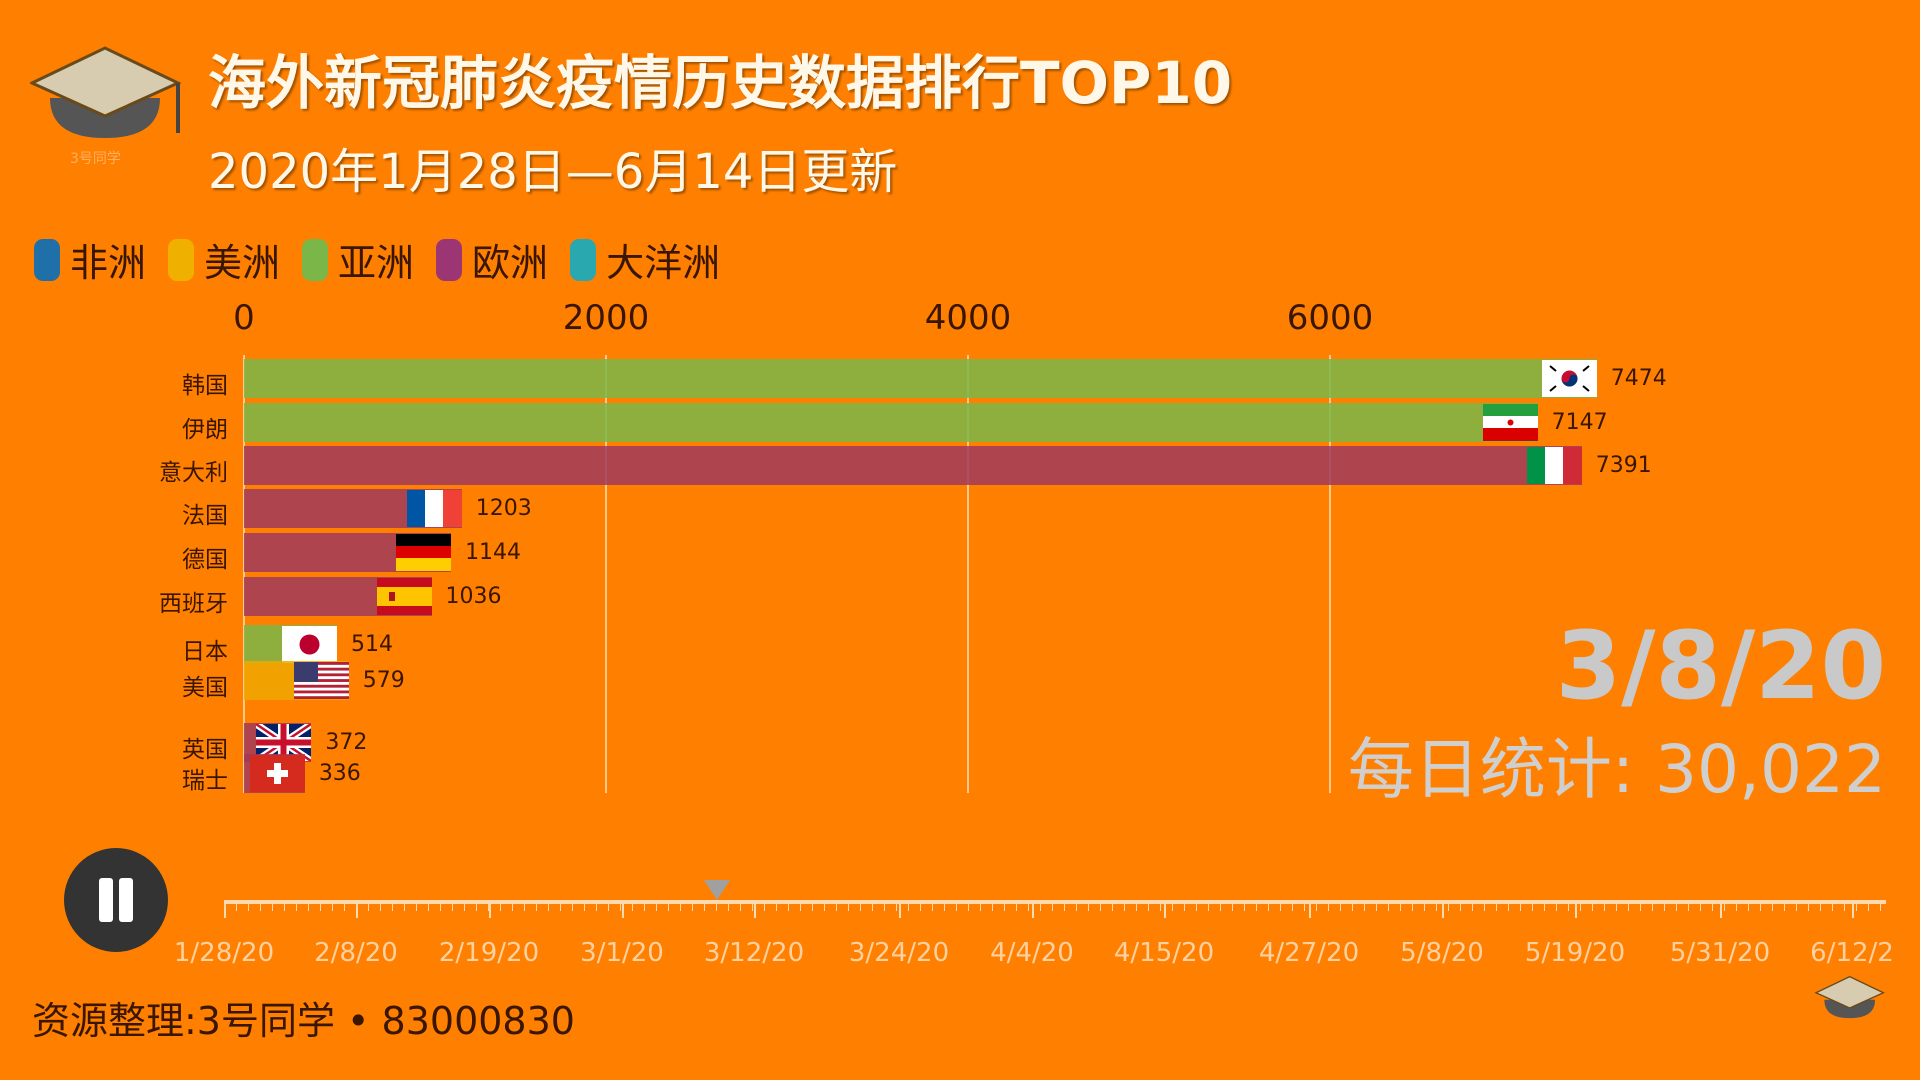 The image size is (1920, 1080). What do you see at coordinates (1616, 769) in the screenshot?
I see `daily-total: 每日统计: 30,022` at bounding box center [1616, 769].